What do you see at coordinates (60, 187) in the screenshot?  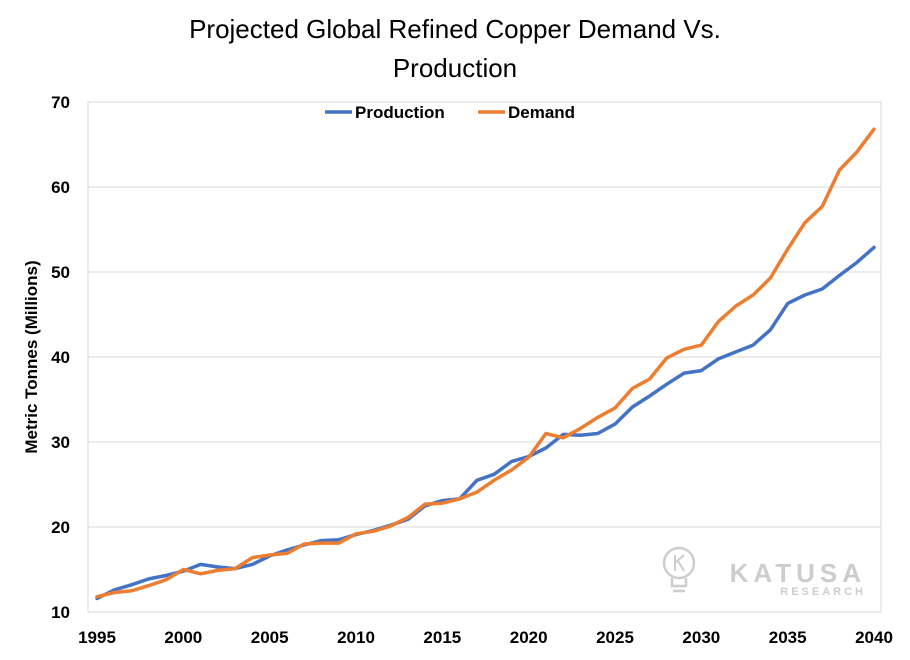 I see `y-tick-label: 60` at bounding box center [60, 187].